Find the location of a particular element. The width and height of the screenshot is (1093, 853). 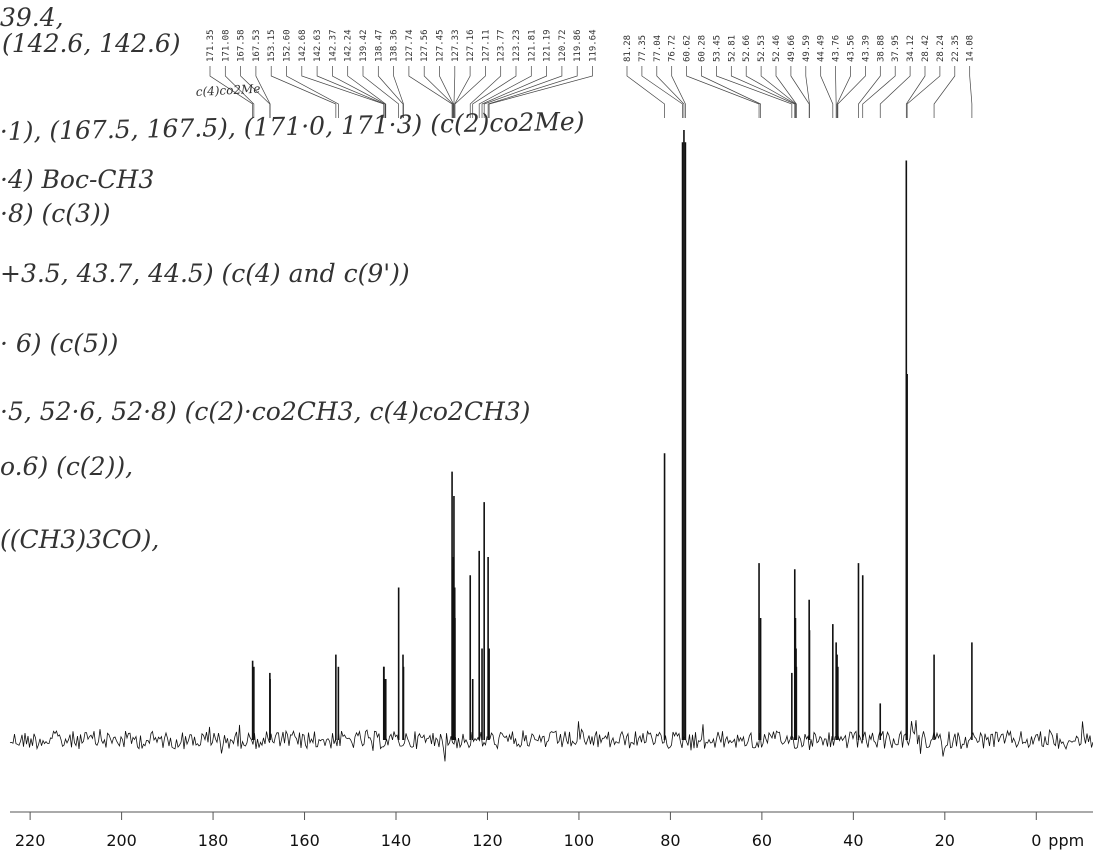

peak-label: 127.11 is located at coordinates (486, 45).